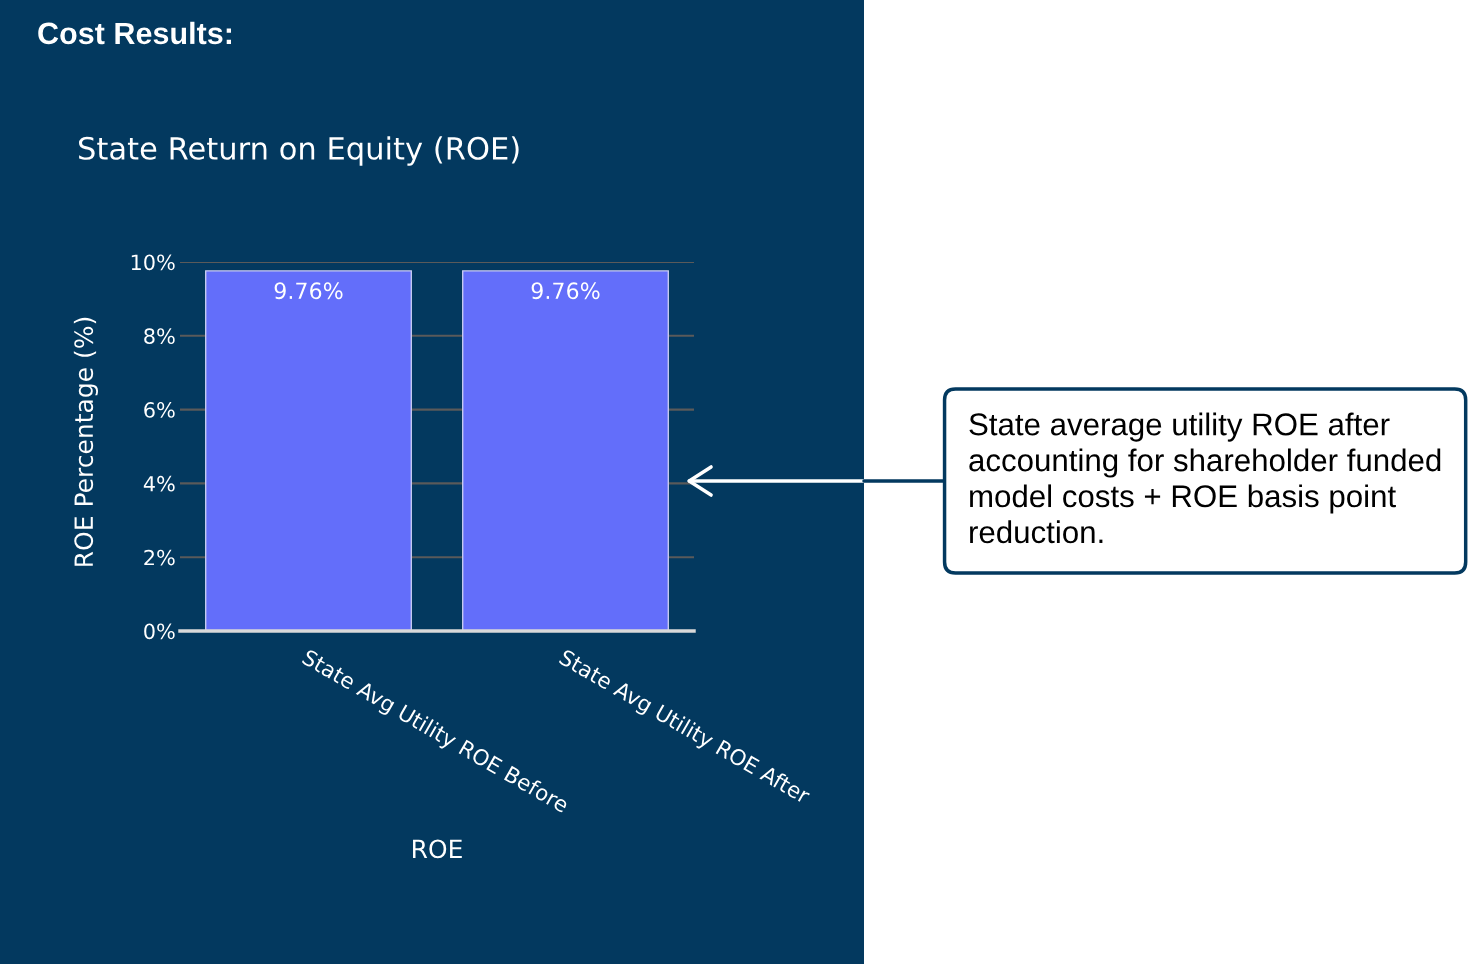  I want to click on x-axis-title: ROE, so click(437, 849).